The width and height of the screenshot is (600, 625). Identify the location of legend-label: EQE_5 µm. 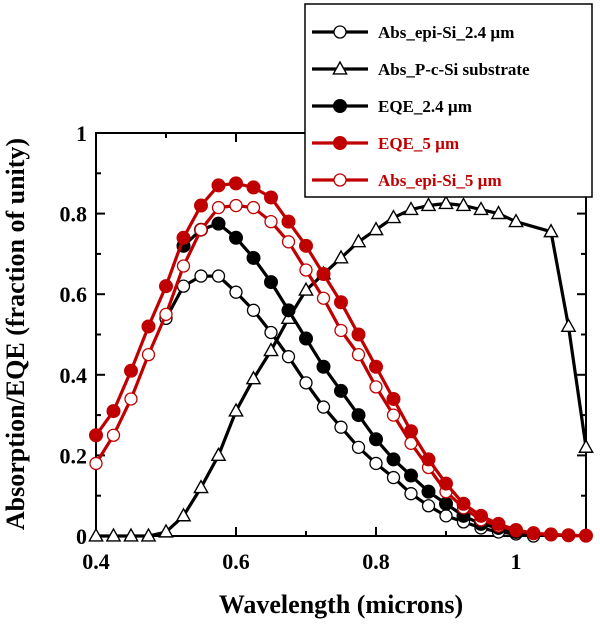
(418, 143).